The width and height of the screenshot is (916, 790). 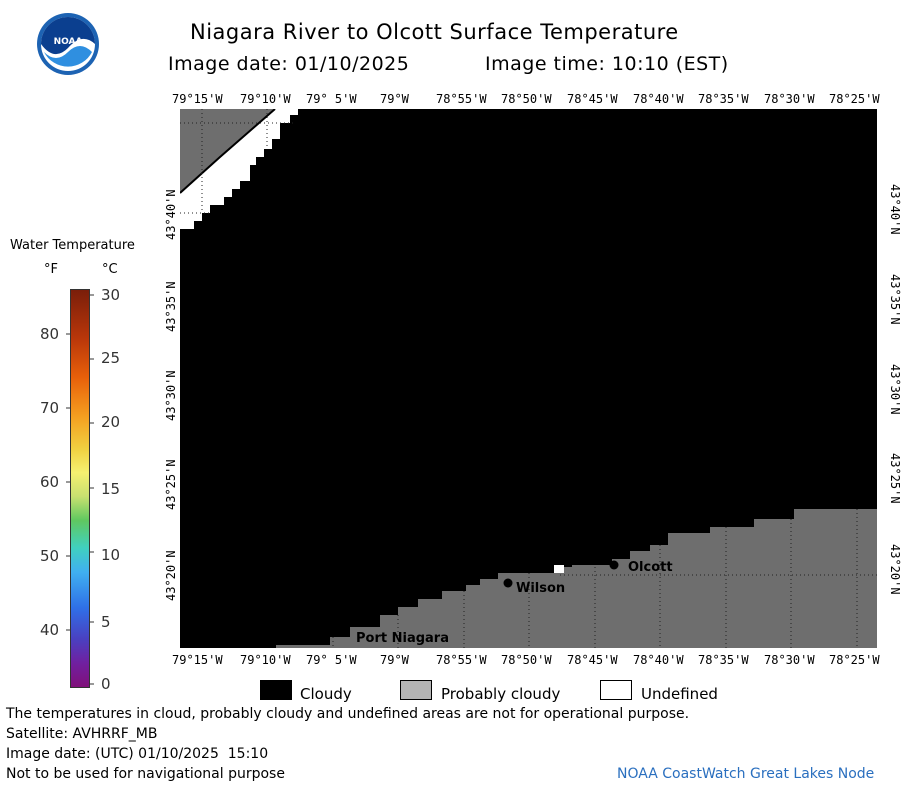 I want to click on lat-tick-left: 43°40'N, so click(x=171, y=214).